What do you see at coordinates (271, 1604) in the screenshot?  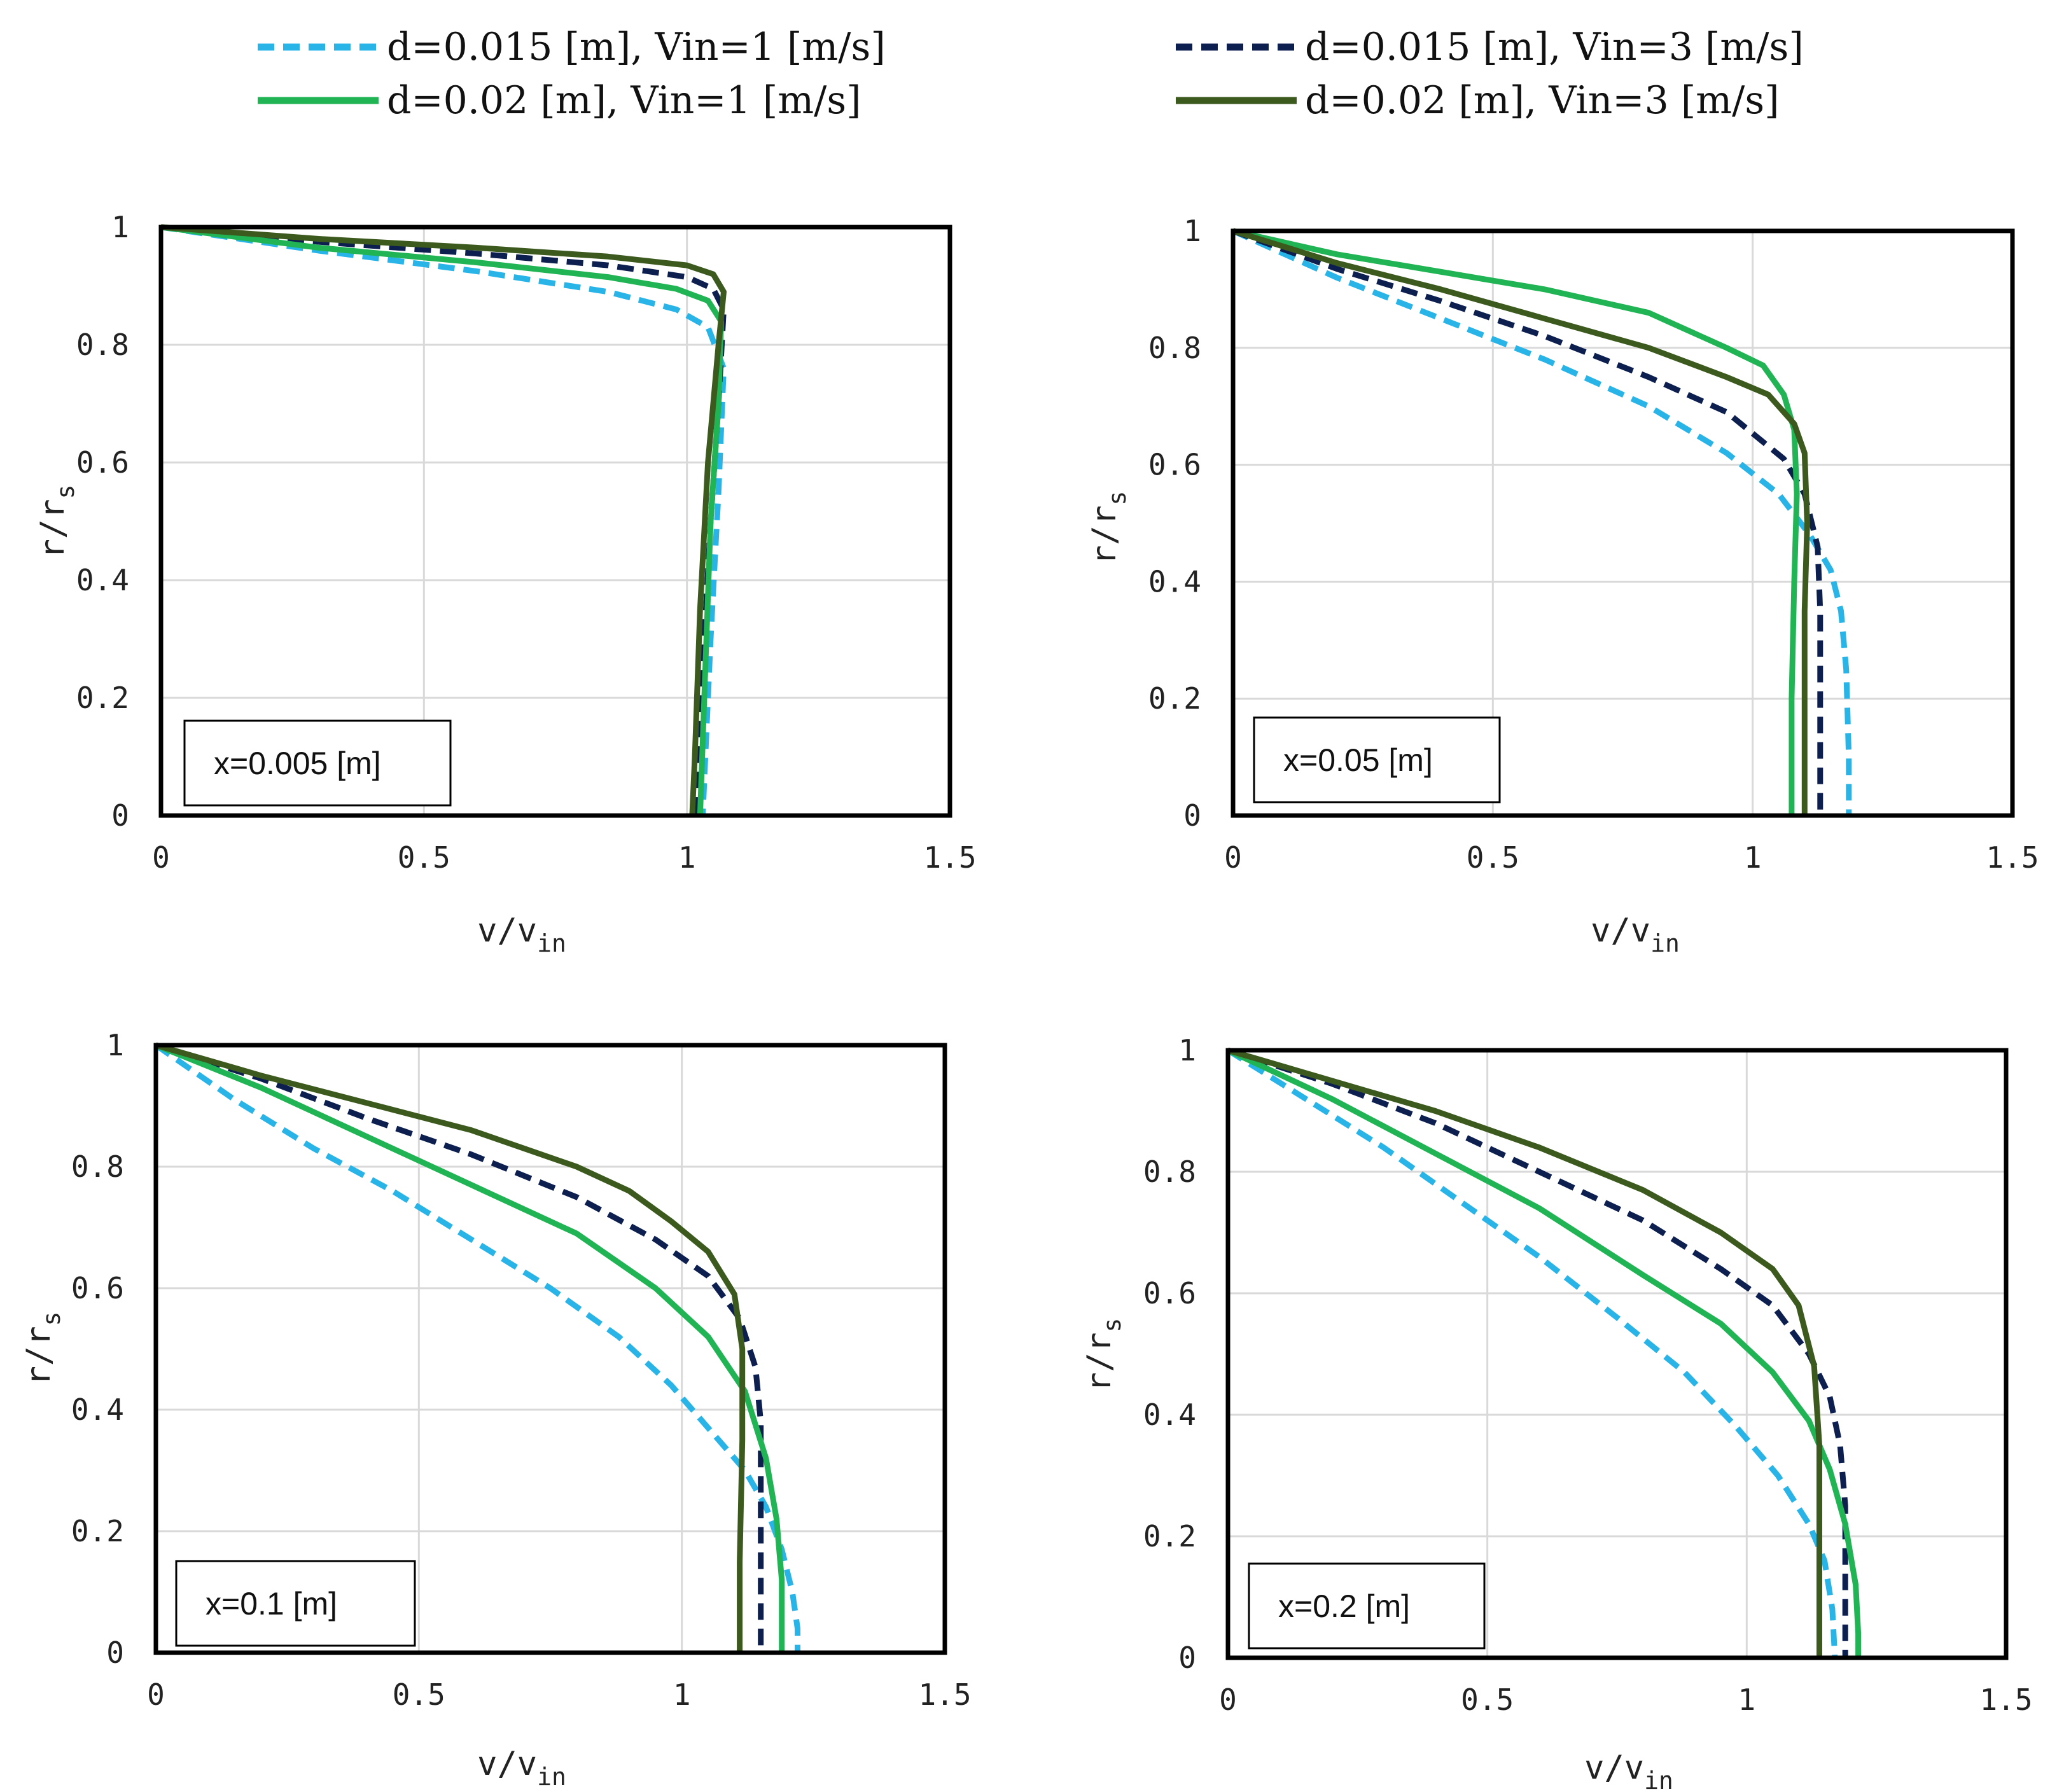 I see `annotation-label: x=0.1 [m]` at bounding box center [271, 1604].